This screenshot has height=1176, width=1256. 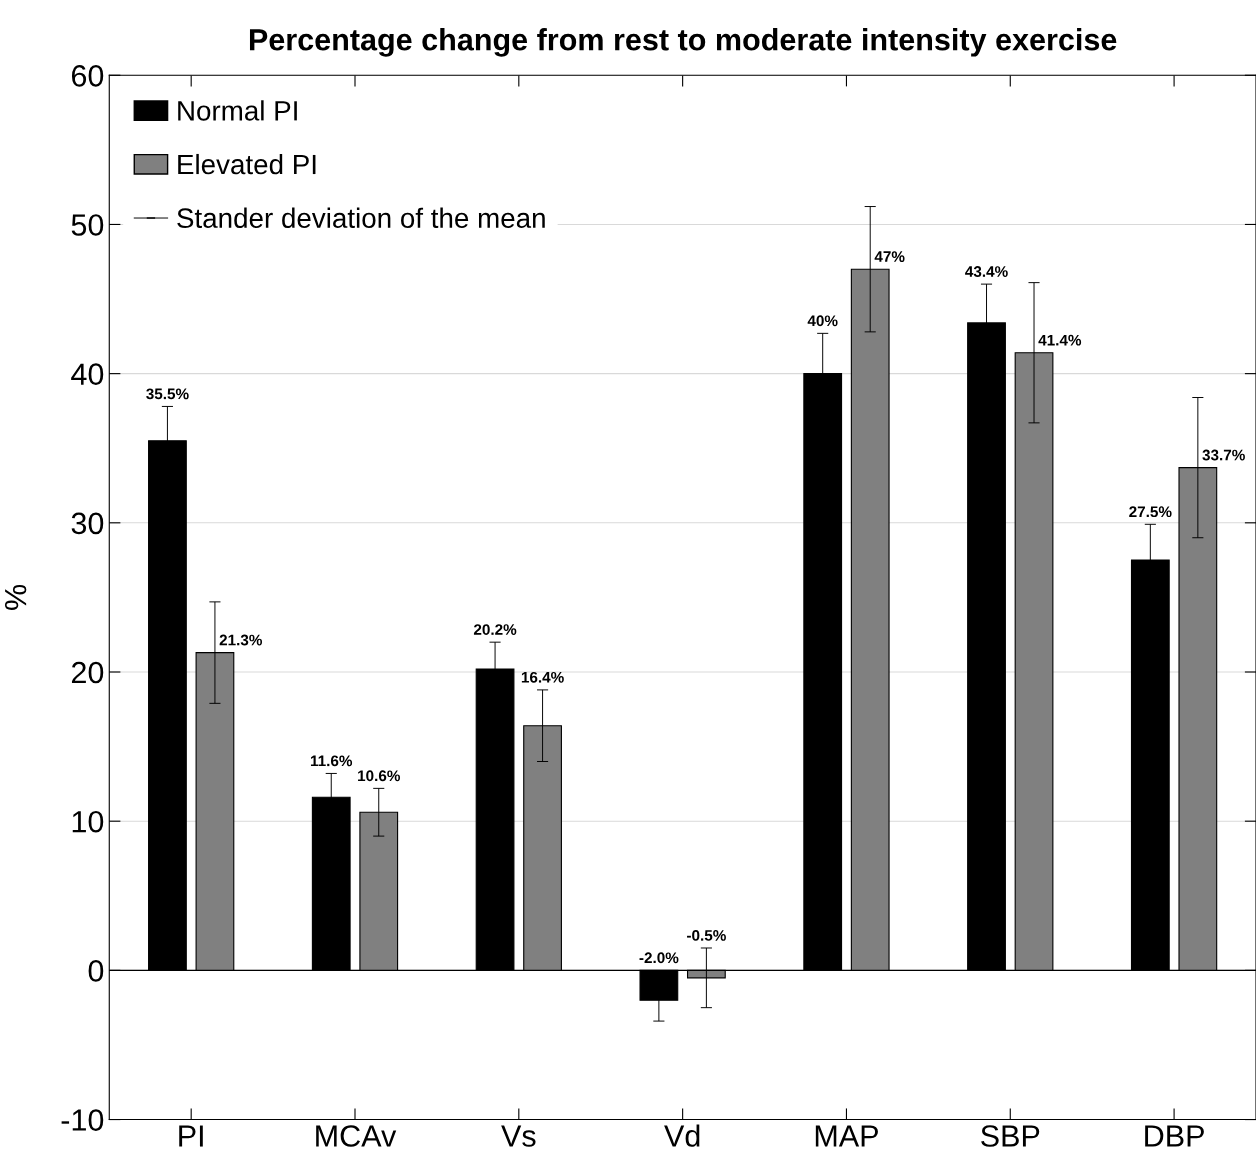 I want to click on legend-label: Normal PI, so click(x=237, y=110).